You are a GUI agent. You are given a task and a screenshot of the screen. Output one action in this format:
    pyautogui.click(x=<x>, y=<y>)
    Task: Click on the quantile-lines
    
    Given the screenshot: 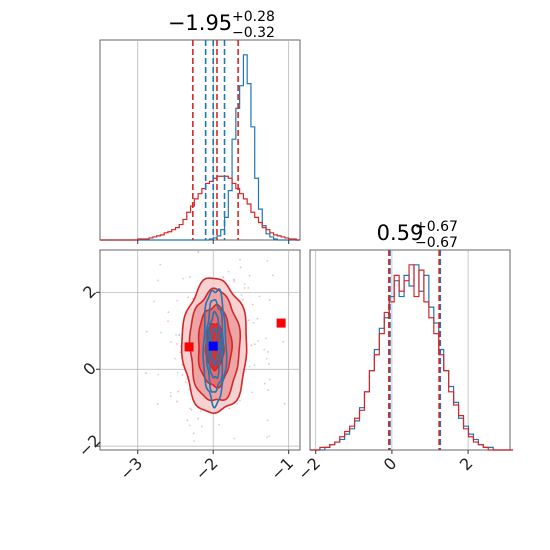 What is the action you would take?
    pyautogui.click(x=215, y=140)
    